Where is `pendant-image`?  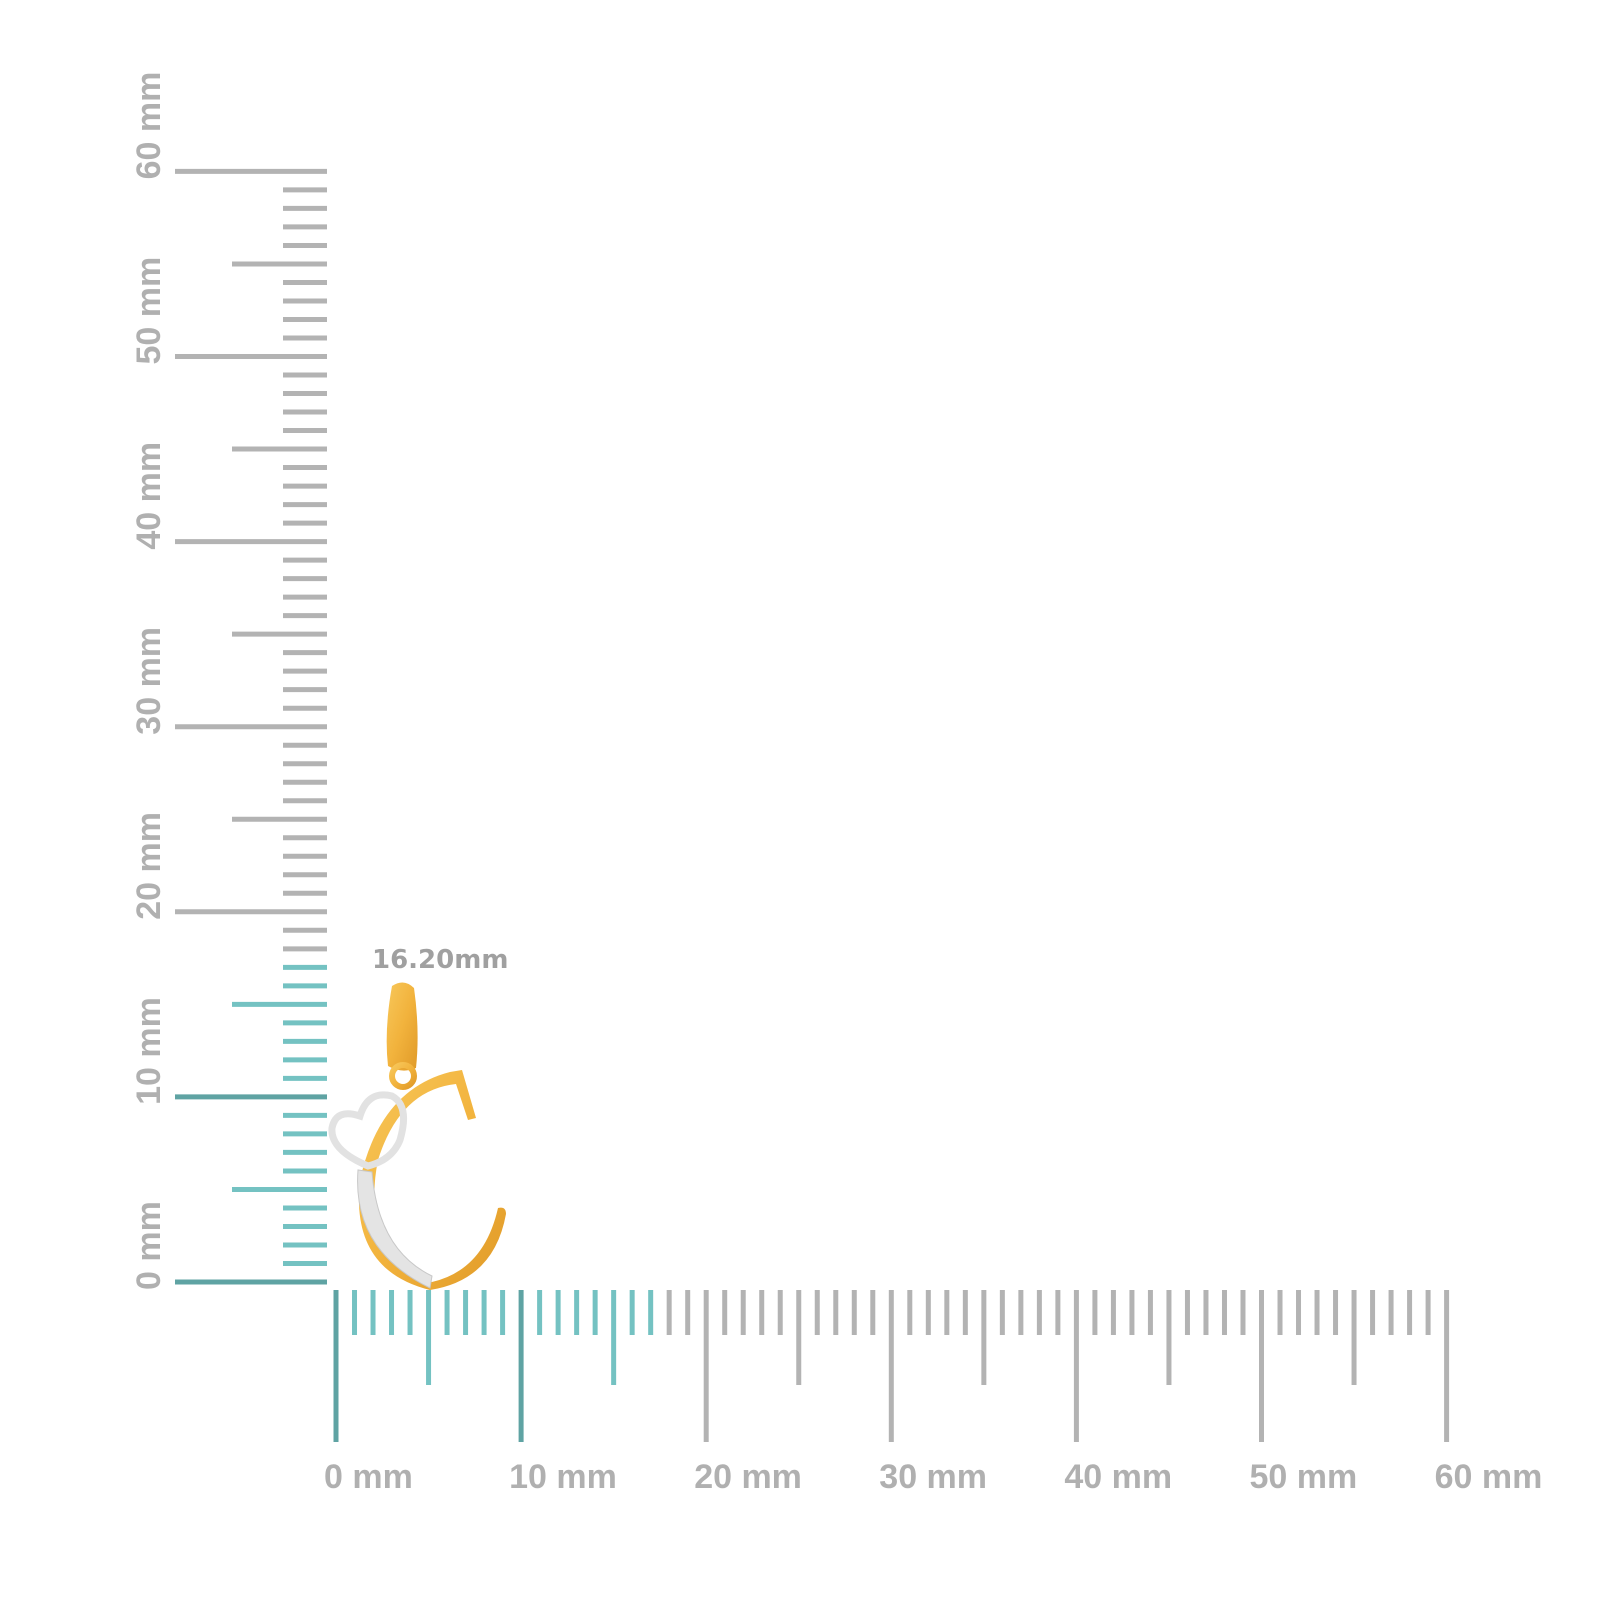 pendant-image is located at coordinates (417, 1136).